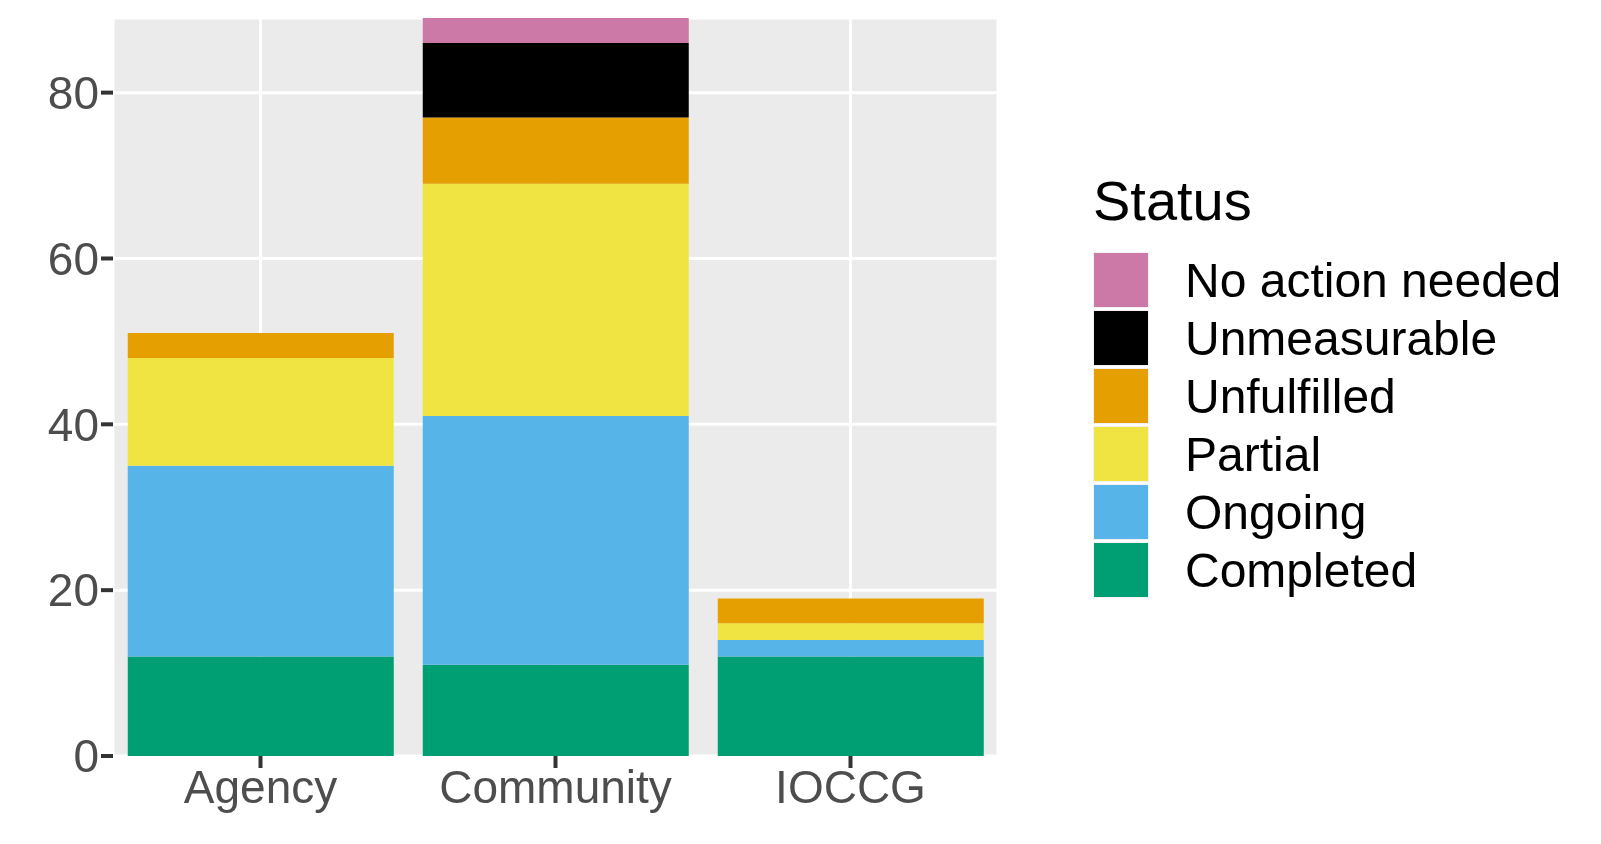 The width and height of the screenshot is (1601, 844). Describe the element at coordinates (73, 424) in the screenshot. I see `y-tick-label: 40` at that location.